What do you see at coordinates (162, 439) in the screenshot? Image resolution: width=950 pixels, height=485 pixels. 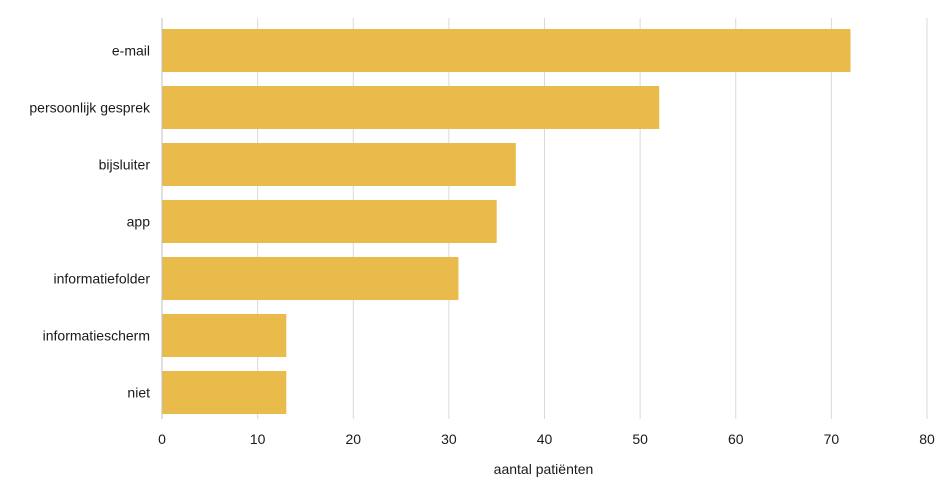 I see `x-tick-label: 0` at bounding box center [162, 439].